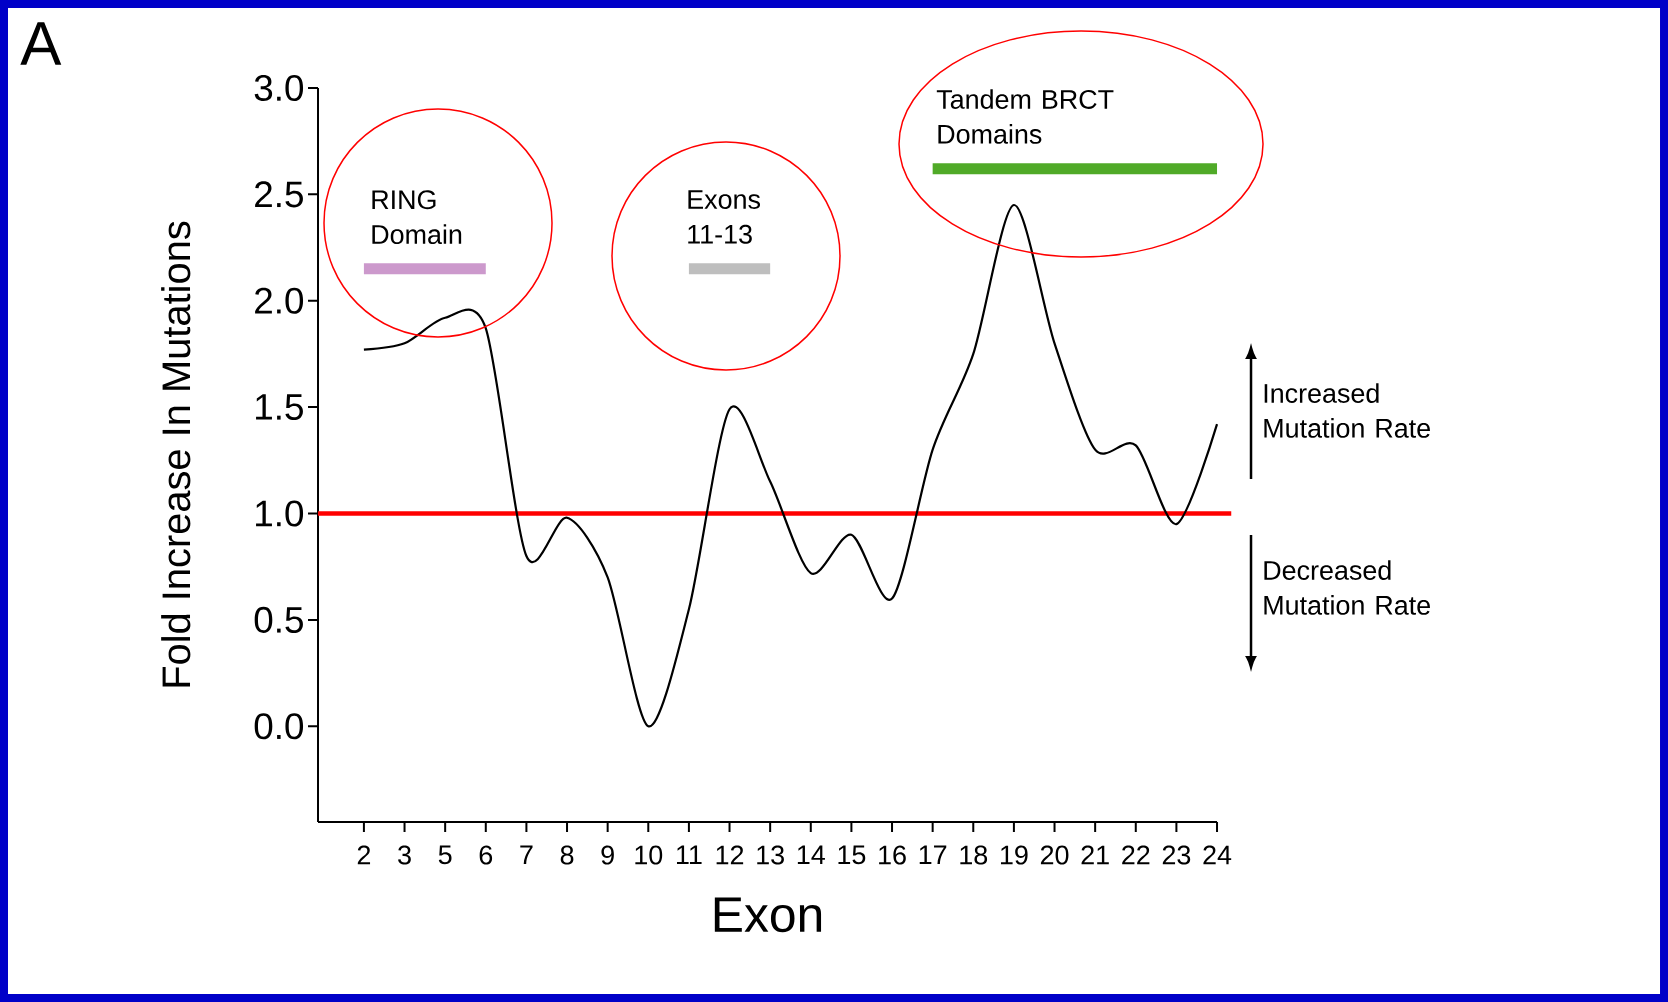  I want to click on x-tick-label: 14, so click(811, 855).